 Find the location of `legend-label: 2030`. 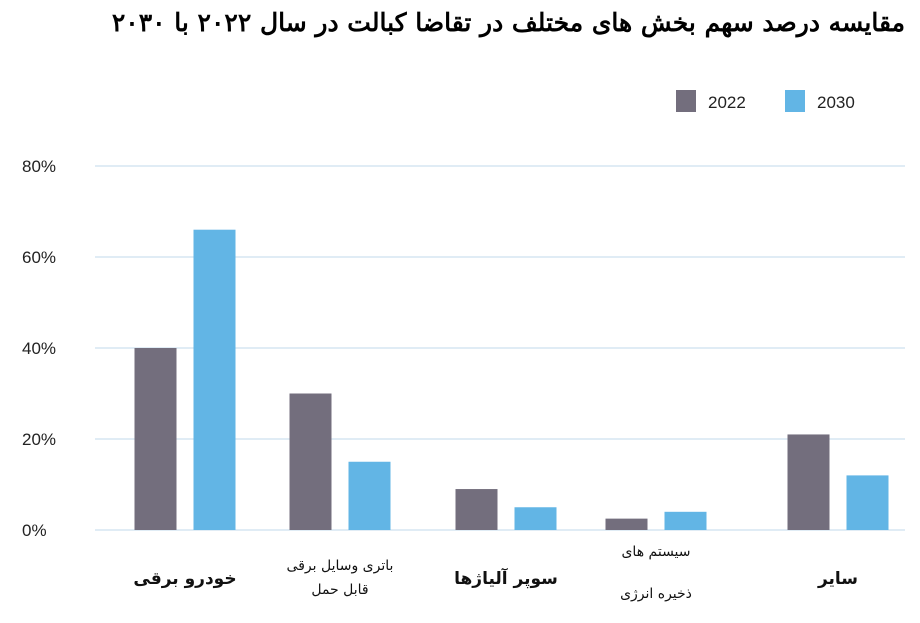

legend-label: 2030 is located at coordinates (836, 102).